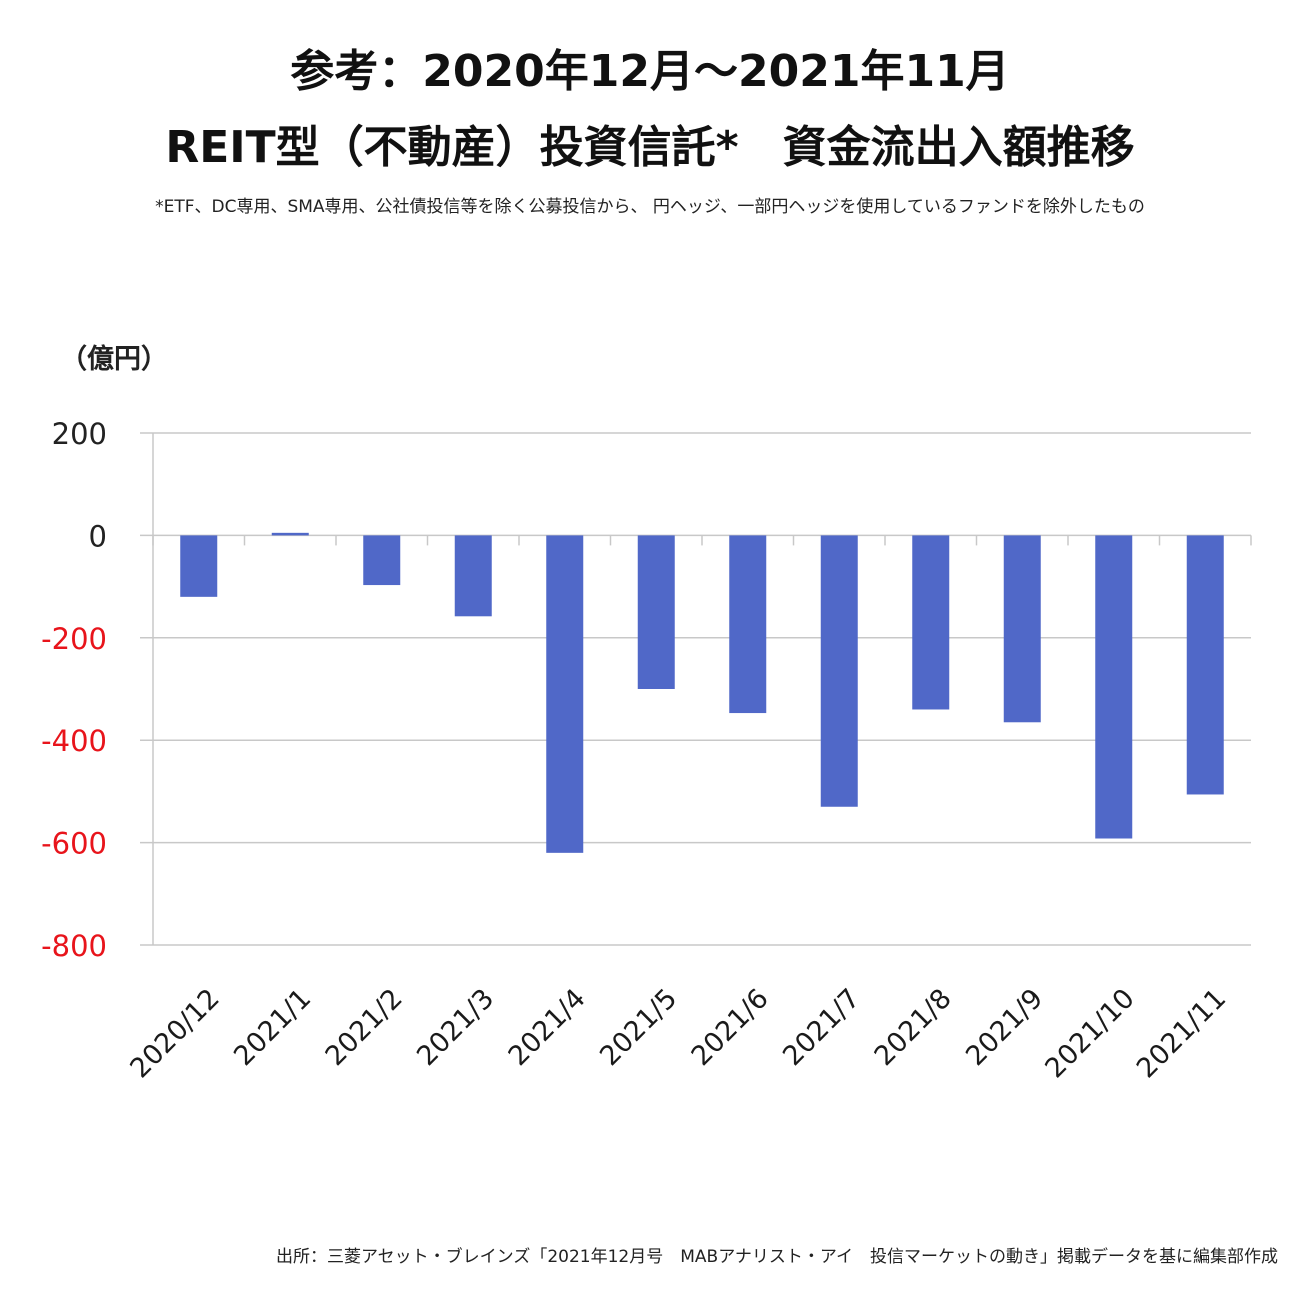 Image resolution: width=1300 pixels, height=1293 pixels. Describe the element at coordinates (931, 622) in the screenshot. I see `bar-2021/8` at that location.